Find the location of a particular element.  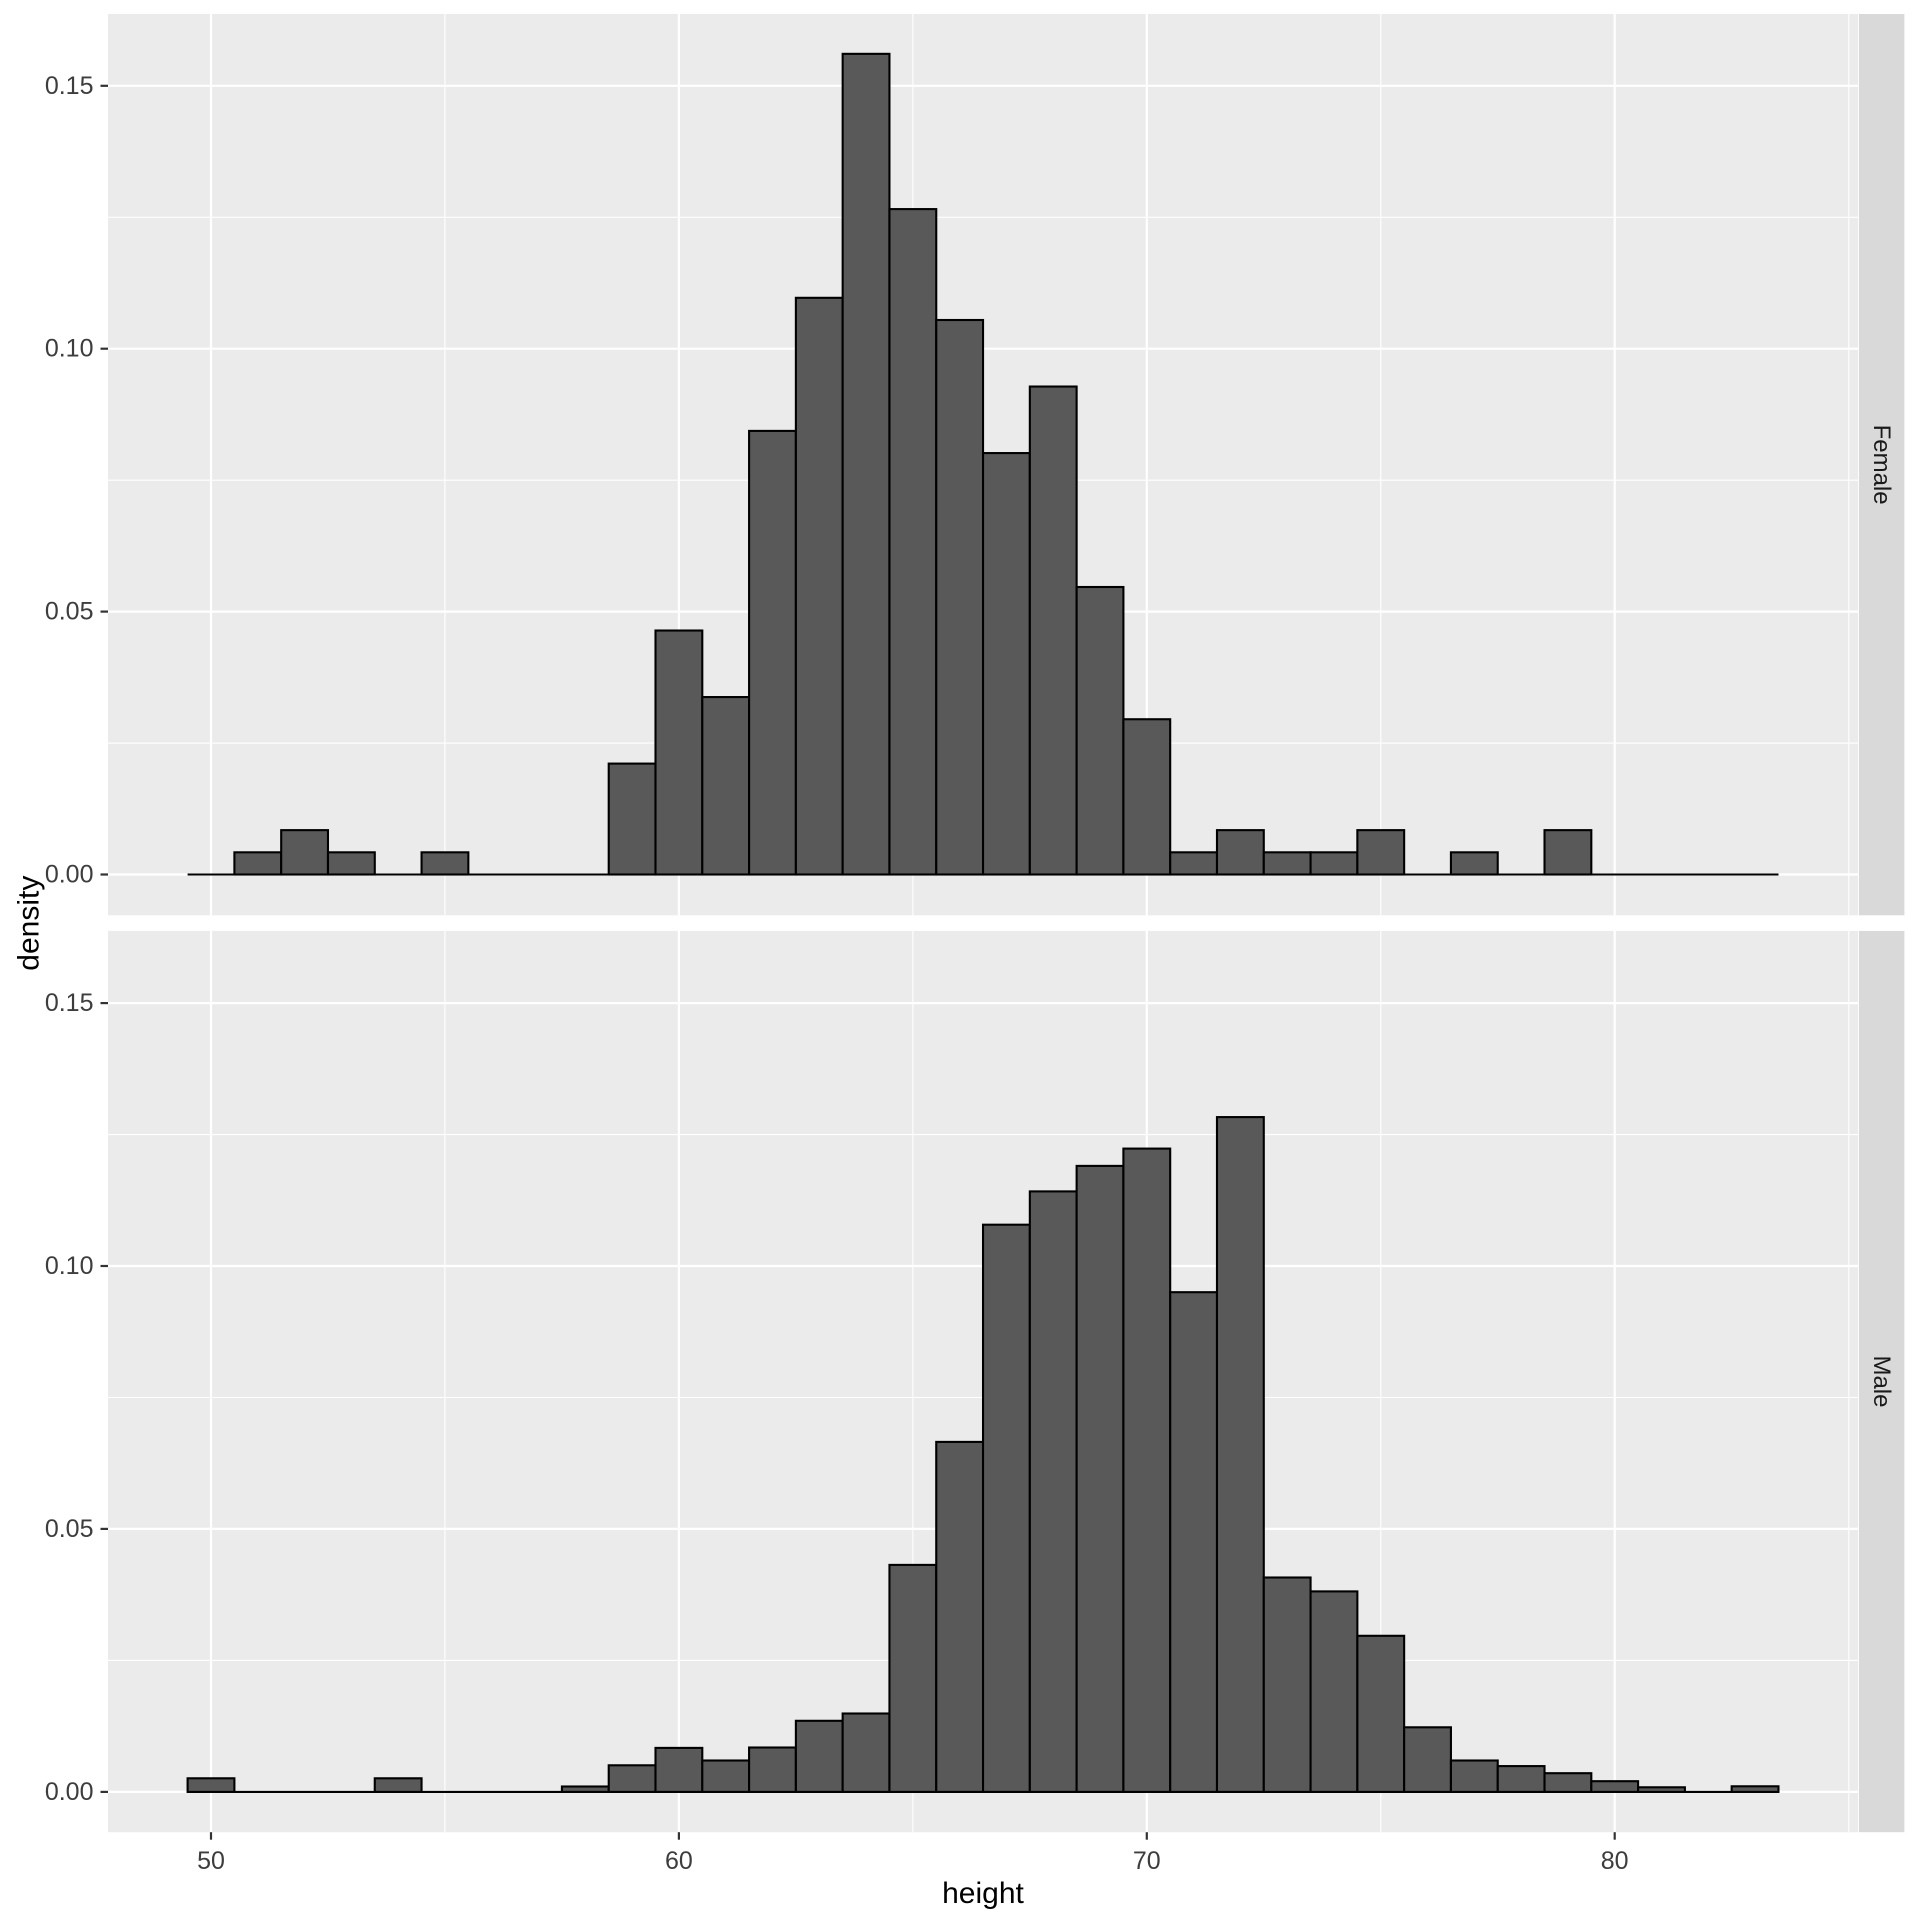

svg-text: 80 is located at coordinates (1615, 1861).